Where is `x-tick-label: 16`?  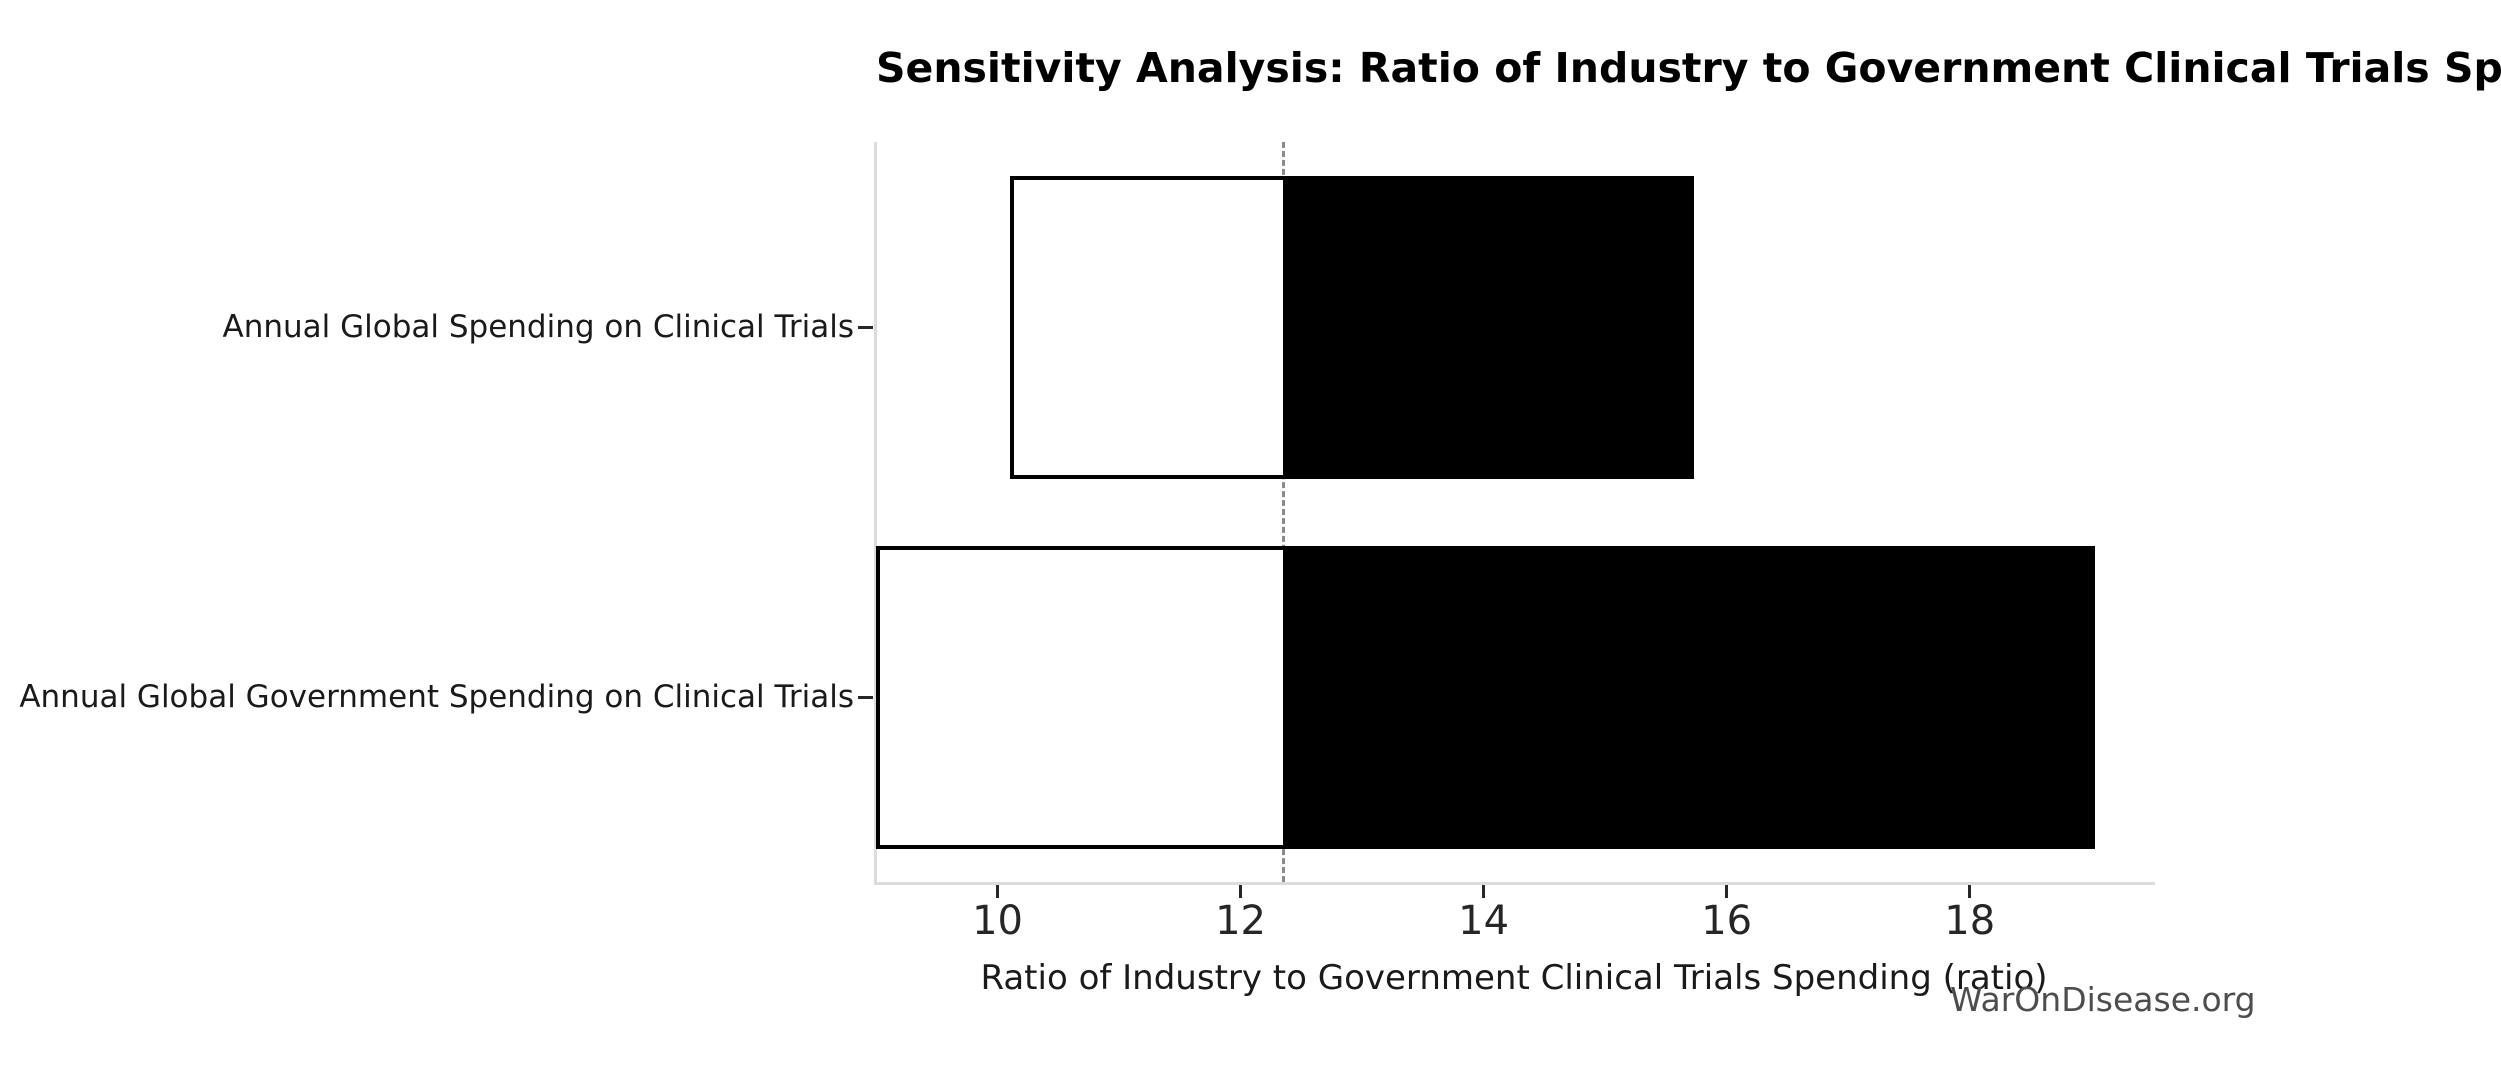
x-tick-label: 16 is located at coordinates (1727, 921).